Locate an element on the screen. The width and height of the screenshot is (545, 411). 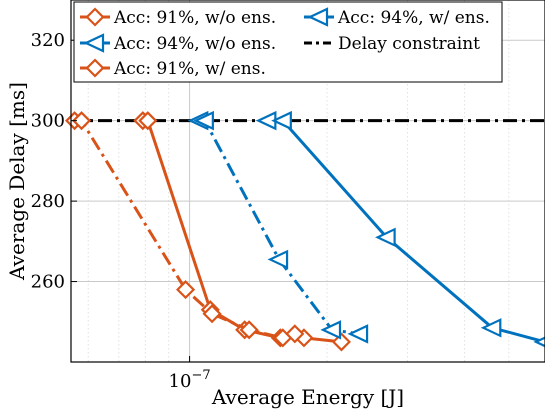
legend-label: Delay constraint is located at coordinates (409, 44).